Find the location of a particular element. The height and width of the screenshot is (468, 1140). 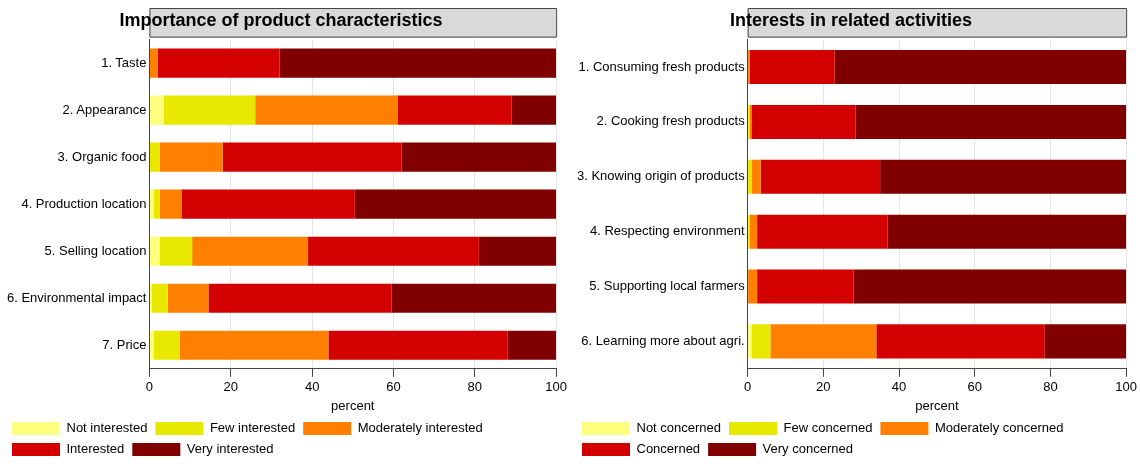

chart-title: Importance of product characteristics is located at coordinates (281, 19).